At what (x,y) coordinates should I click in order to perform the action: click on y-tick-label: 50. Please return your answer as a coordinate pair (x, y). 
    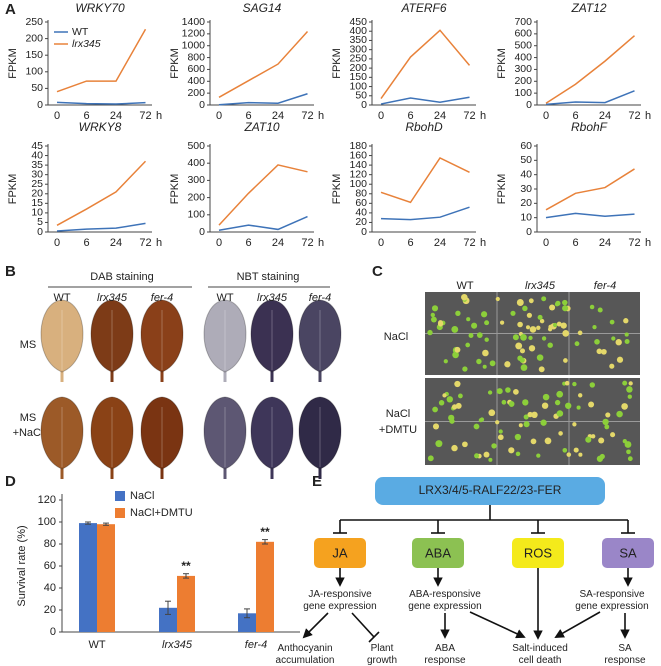
    Looking at the image, I should click on (37, 88).